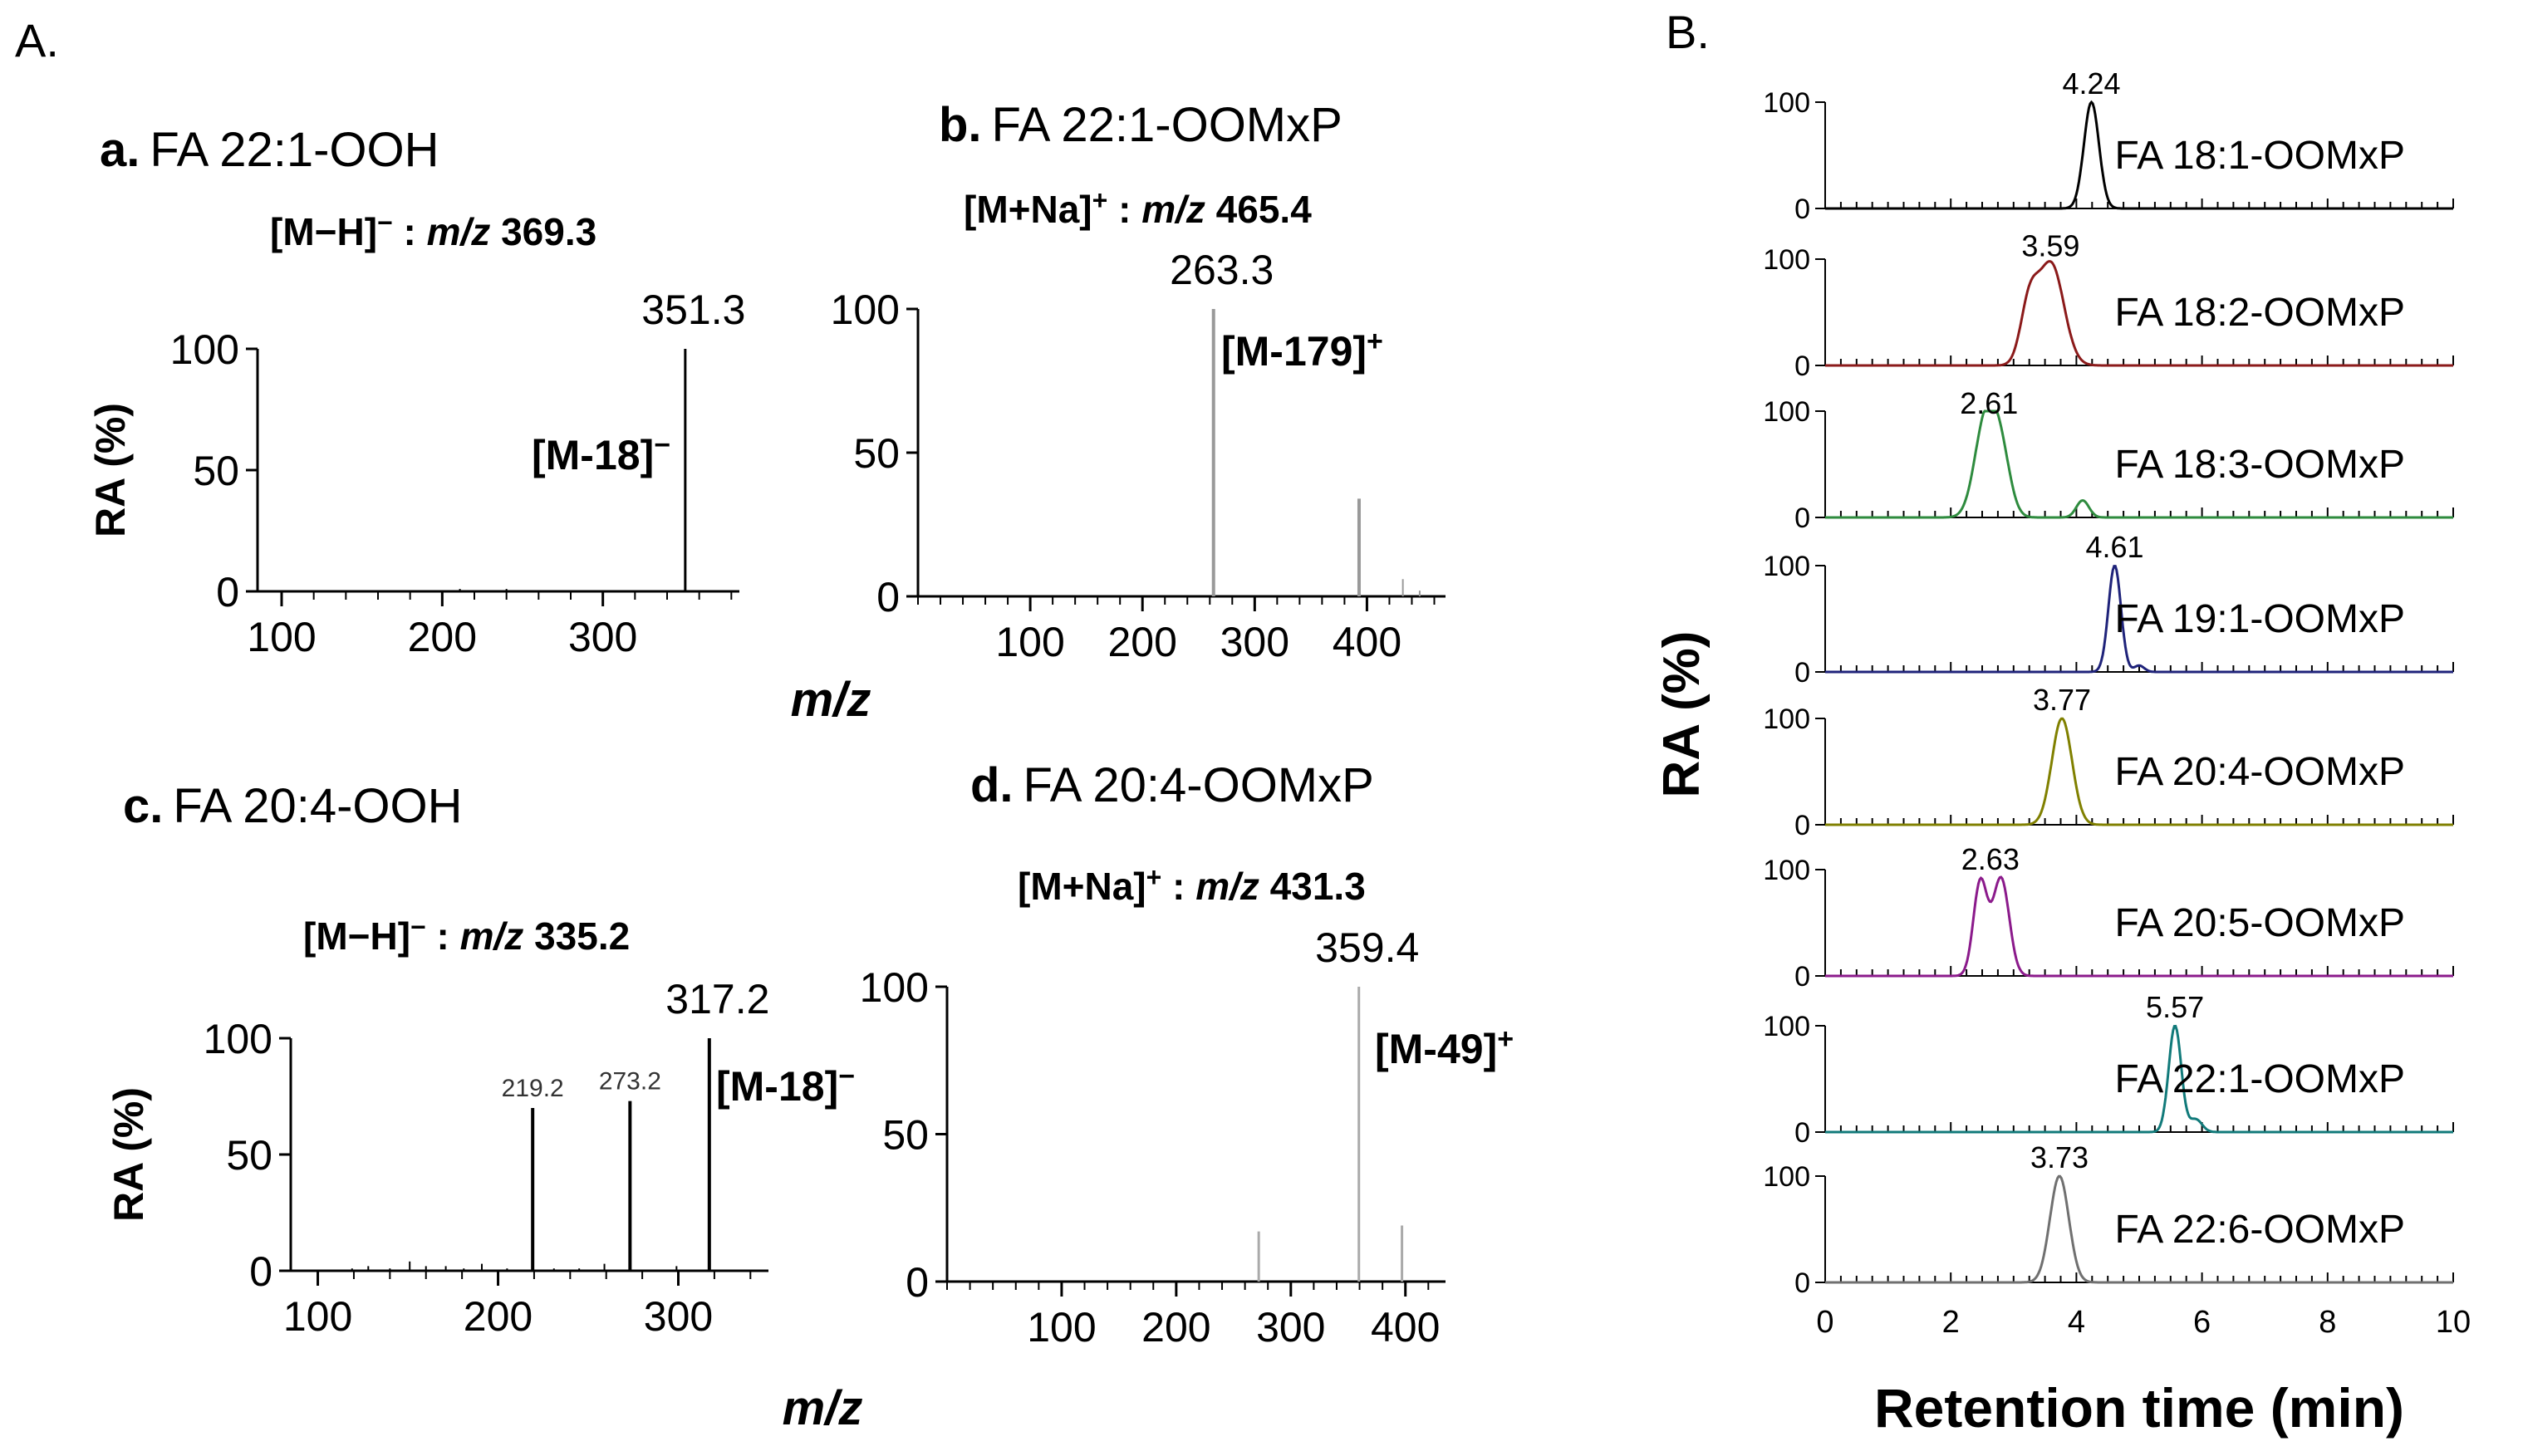  I want to click on compound-name: FA 22:1-OOMxP, so click(2260, 1079).